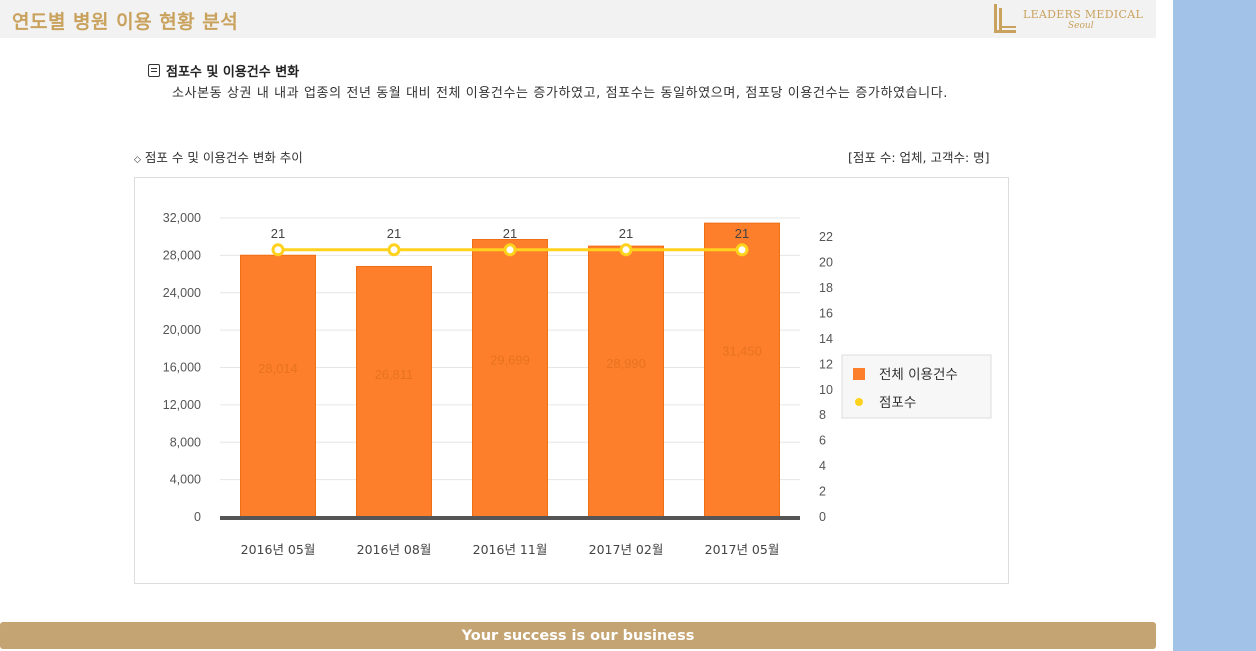  Describe the element at coordinates (182, 368) in the screenshot. I see `left-axis-tick-label: 16,000` at that location.